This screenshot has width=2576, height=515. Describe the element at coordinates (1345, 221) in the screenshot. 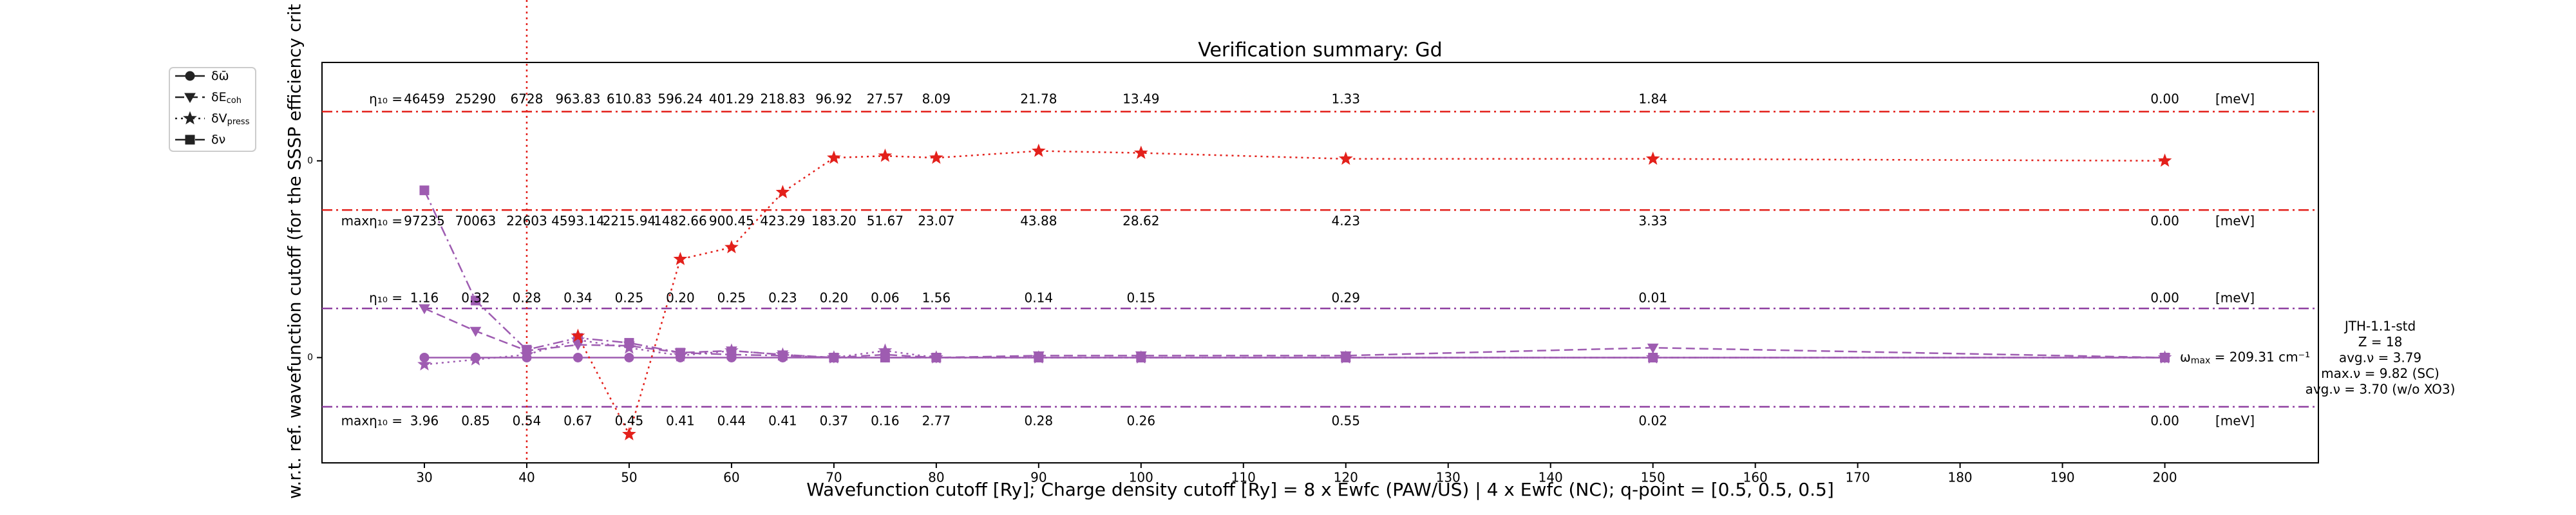

I see `row-value: 4.23` at that location.